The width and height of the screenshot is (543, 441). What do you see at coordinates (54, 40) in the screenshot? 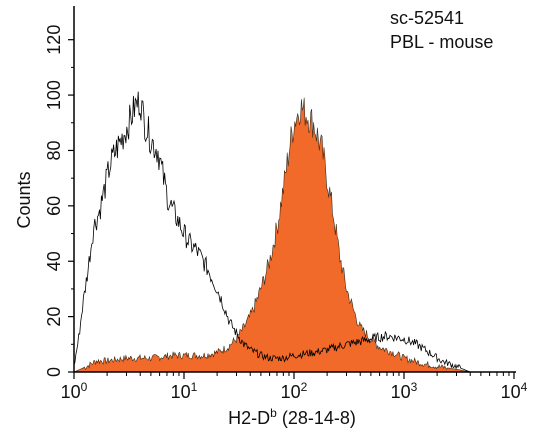
I see `y-tick-label: 120` at bounding box center [54, 40].